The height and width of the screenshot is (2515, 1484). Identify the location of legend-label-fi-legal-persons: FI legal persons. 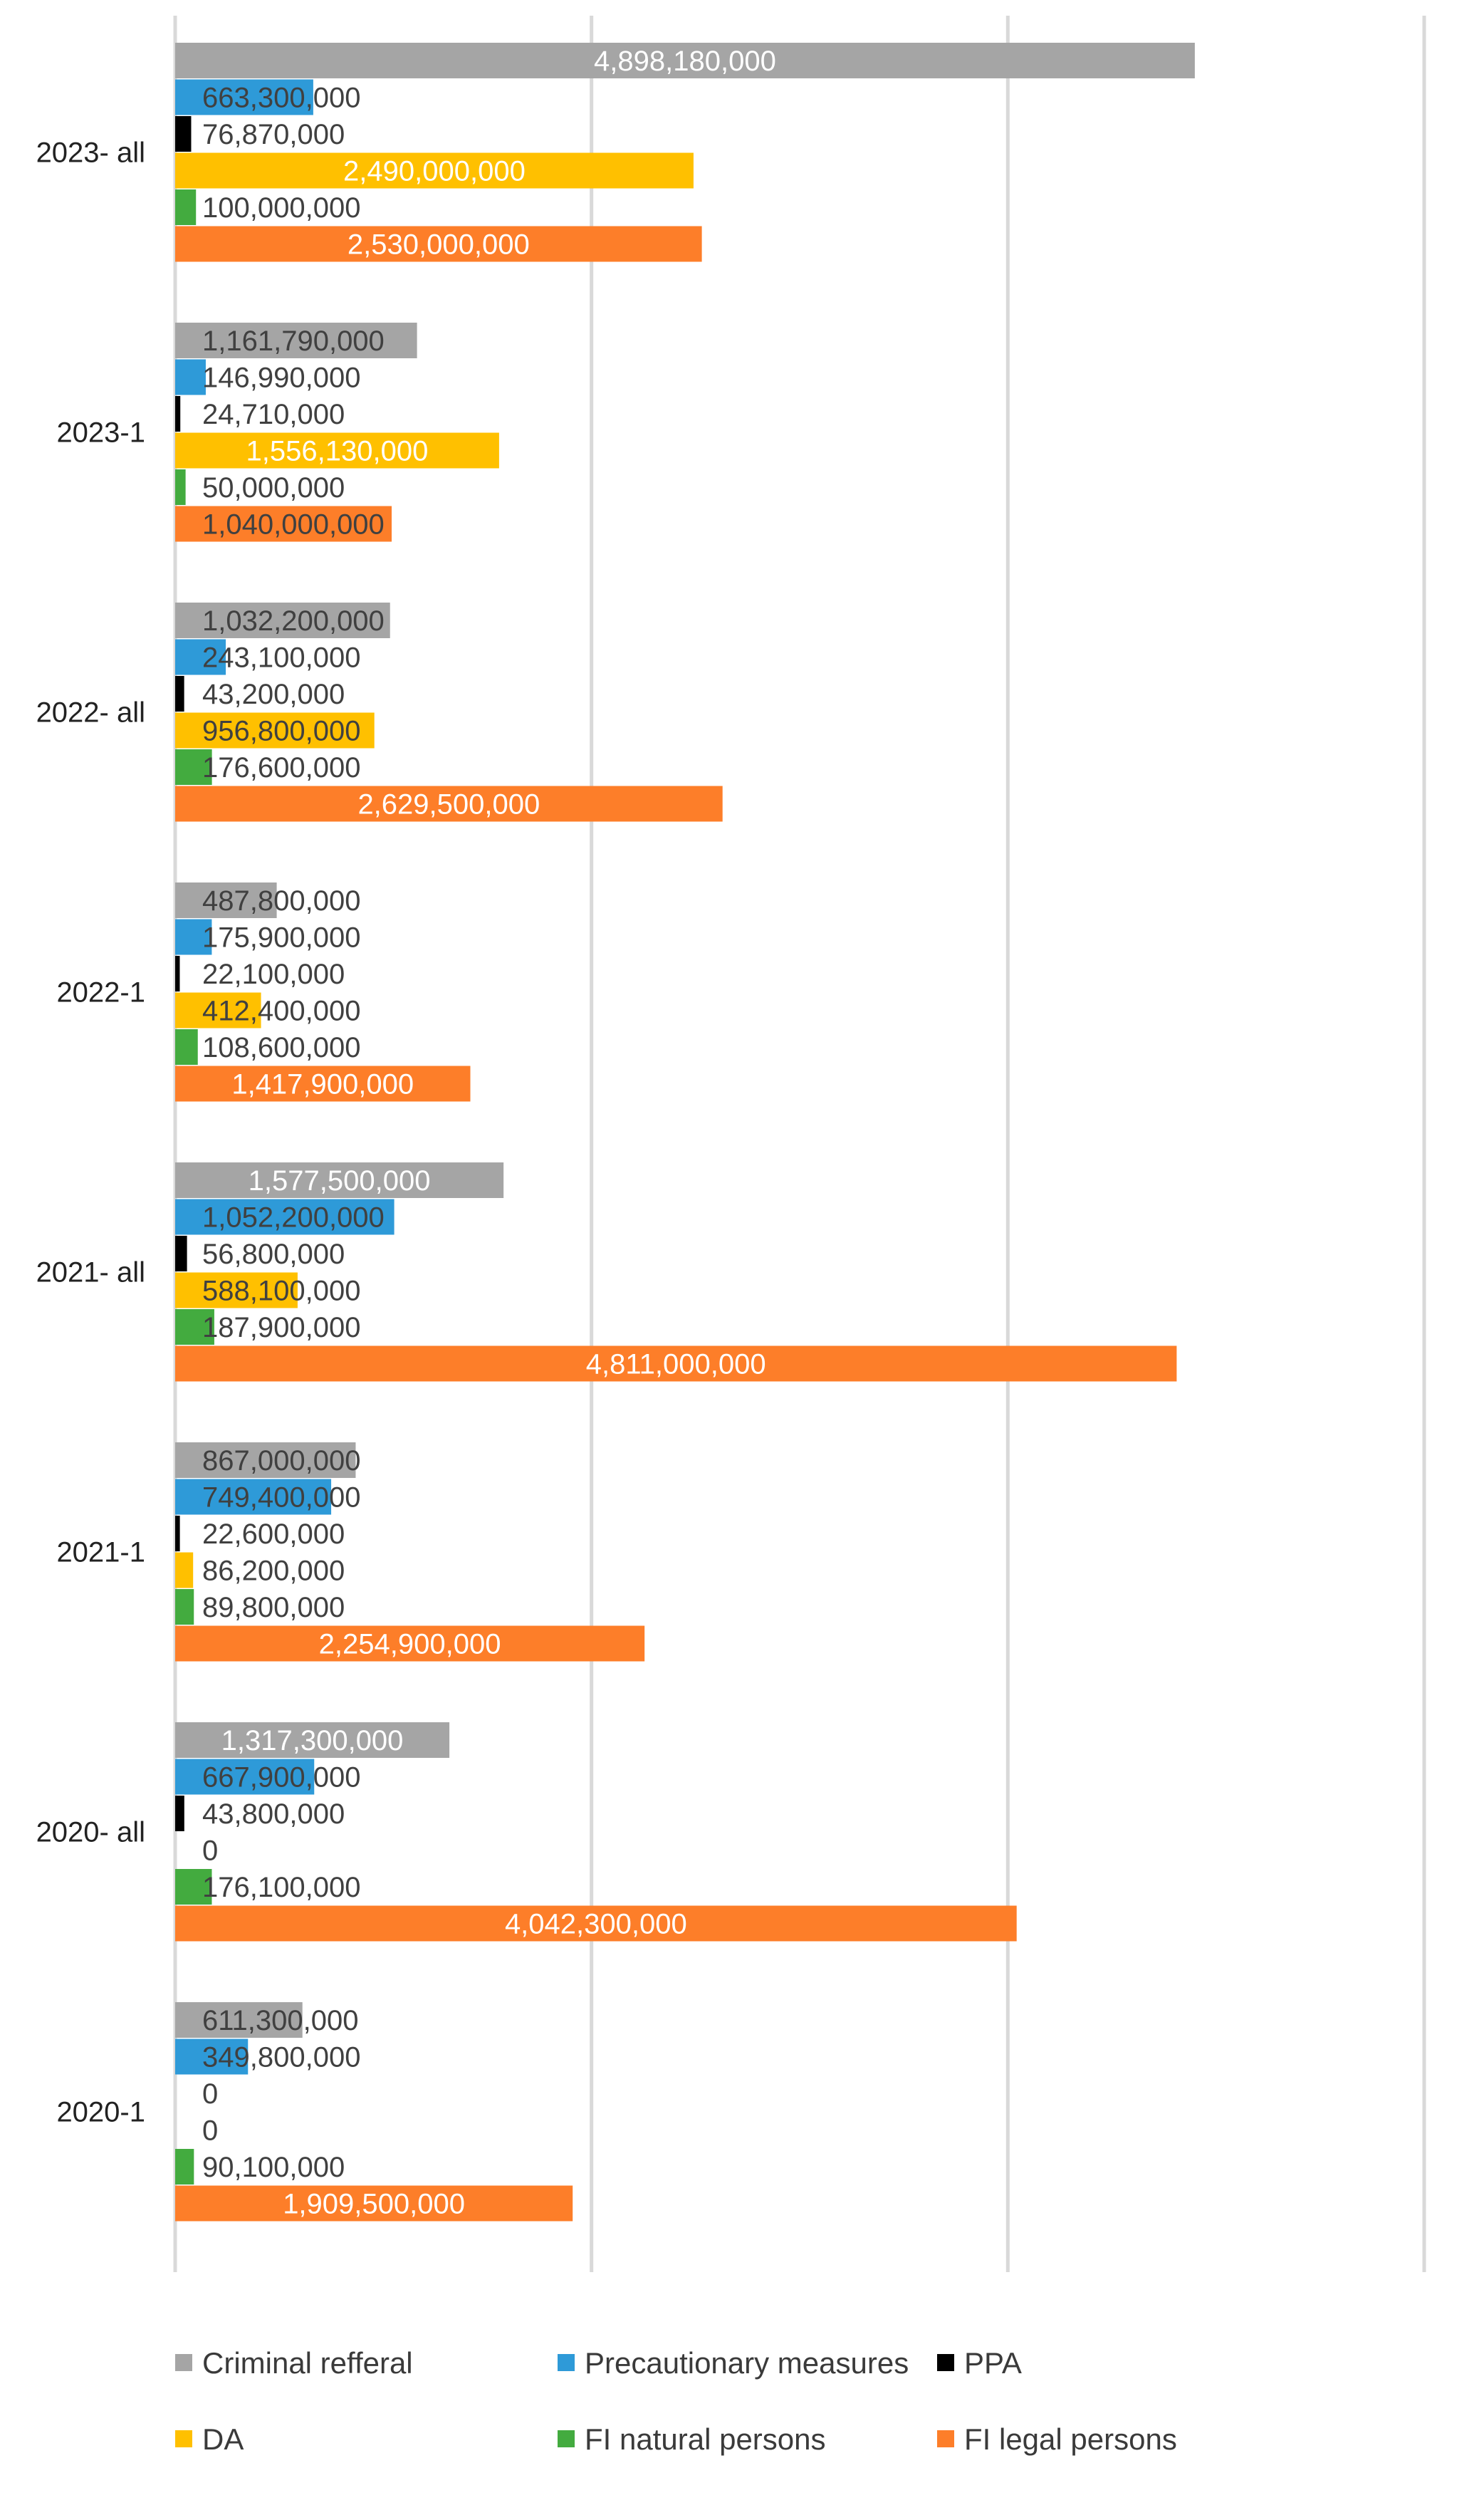
(1070, 2439).